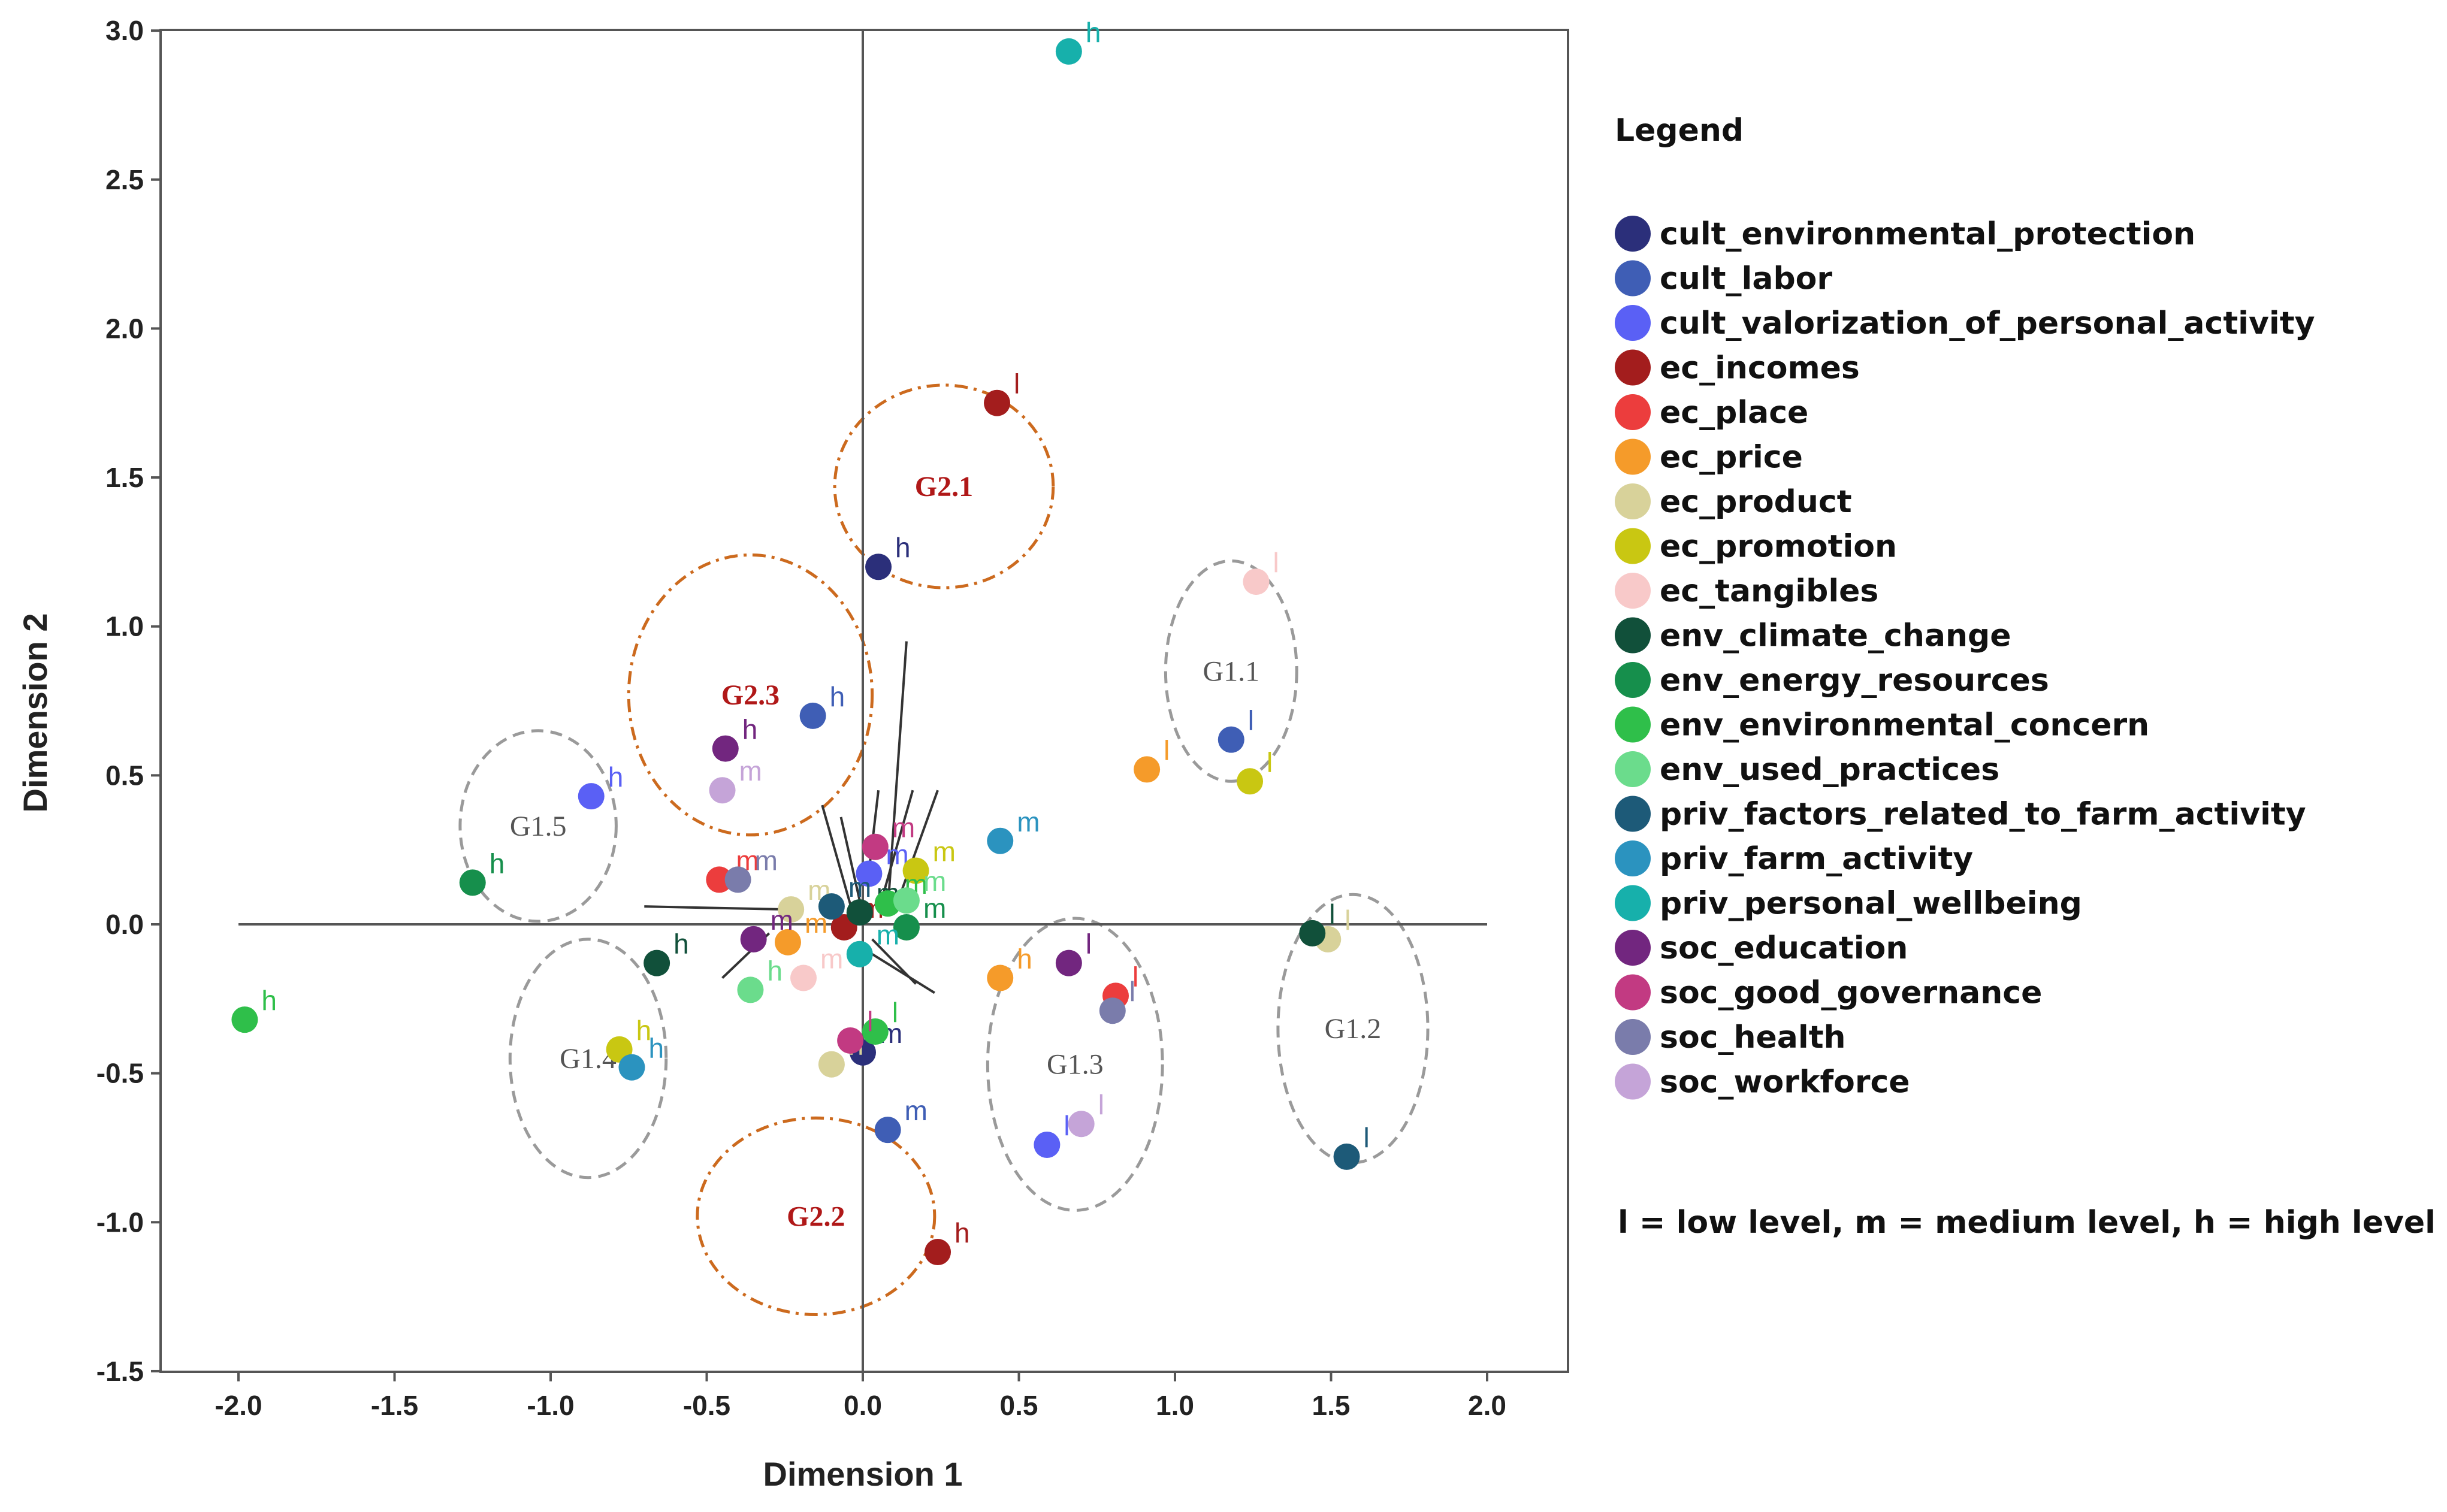 The image size is (2447, 1512). I want to click on legend-entry-label: ec_incomes, so click(1760, 368).